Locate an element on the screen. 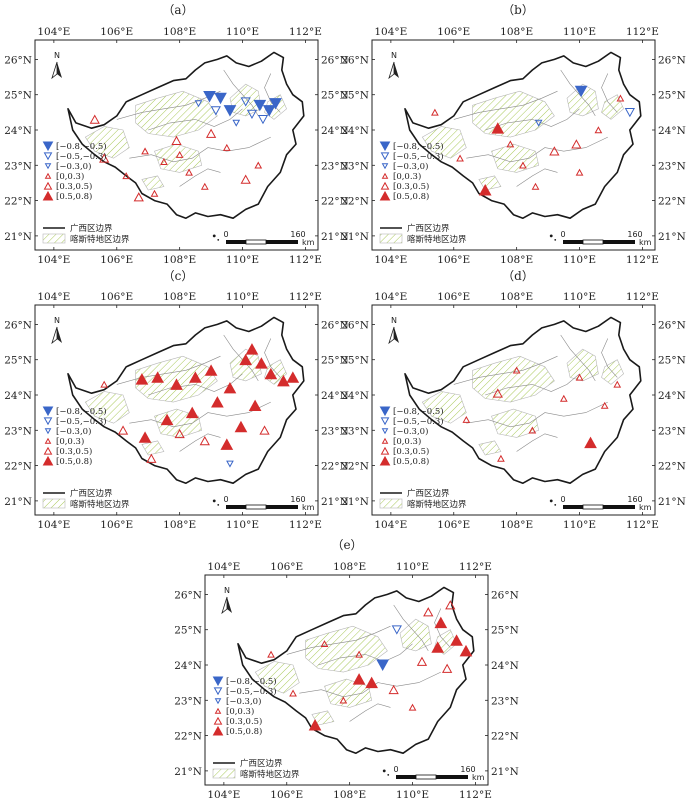 This screenshot has width=700, height=802. panel-label: （a） is located at coordinates (177, 10).